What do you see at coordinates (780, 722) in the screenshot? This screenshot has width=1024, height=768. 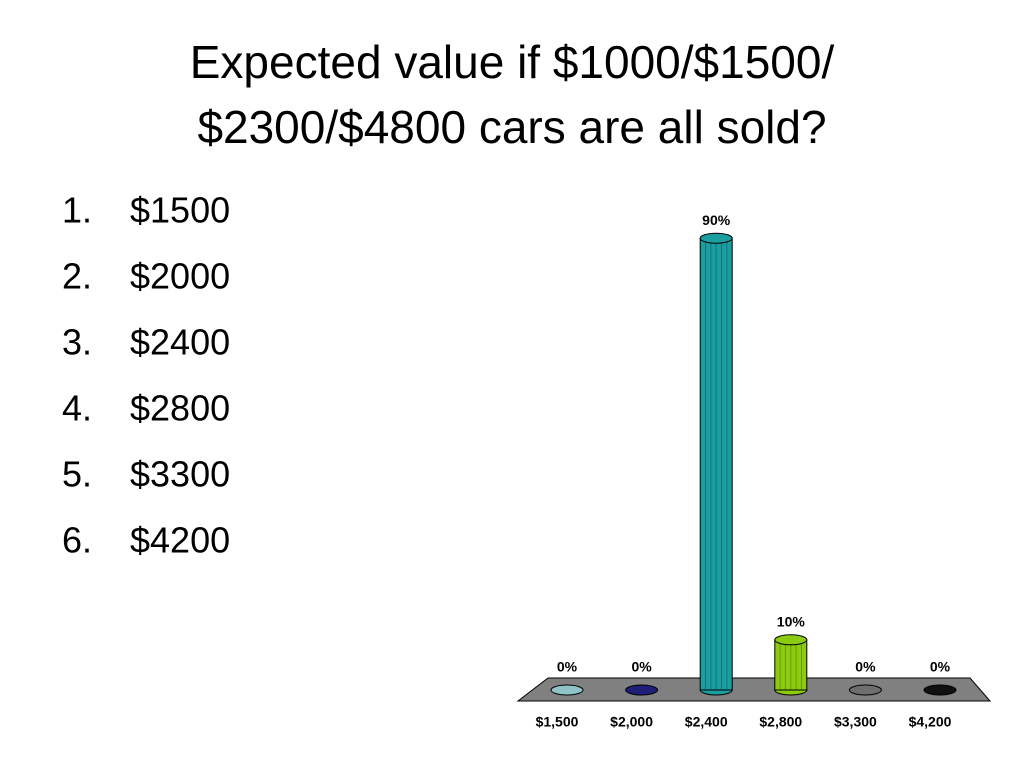 I see `x-tick-label: $2,800` at bounding box center [780, 722].